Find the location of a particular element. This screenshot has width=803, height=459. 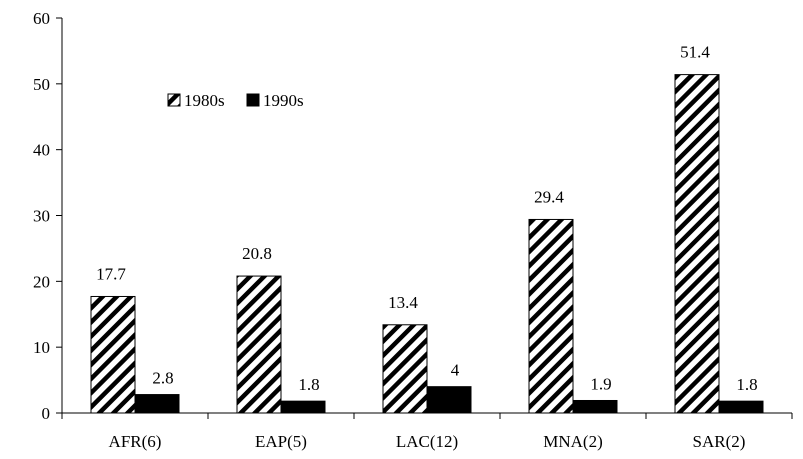

x-category-label: AFR(6) is located at coordinates (135, 441).